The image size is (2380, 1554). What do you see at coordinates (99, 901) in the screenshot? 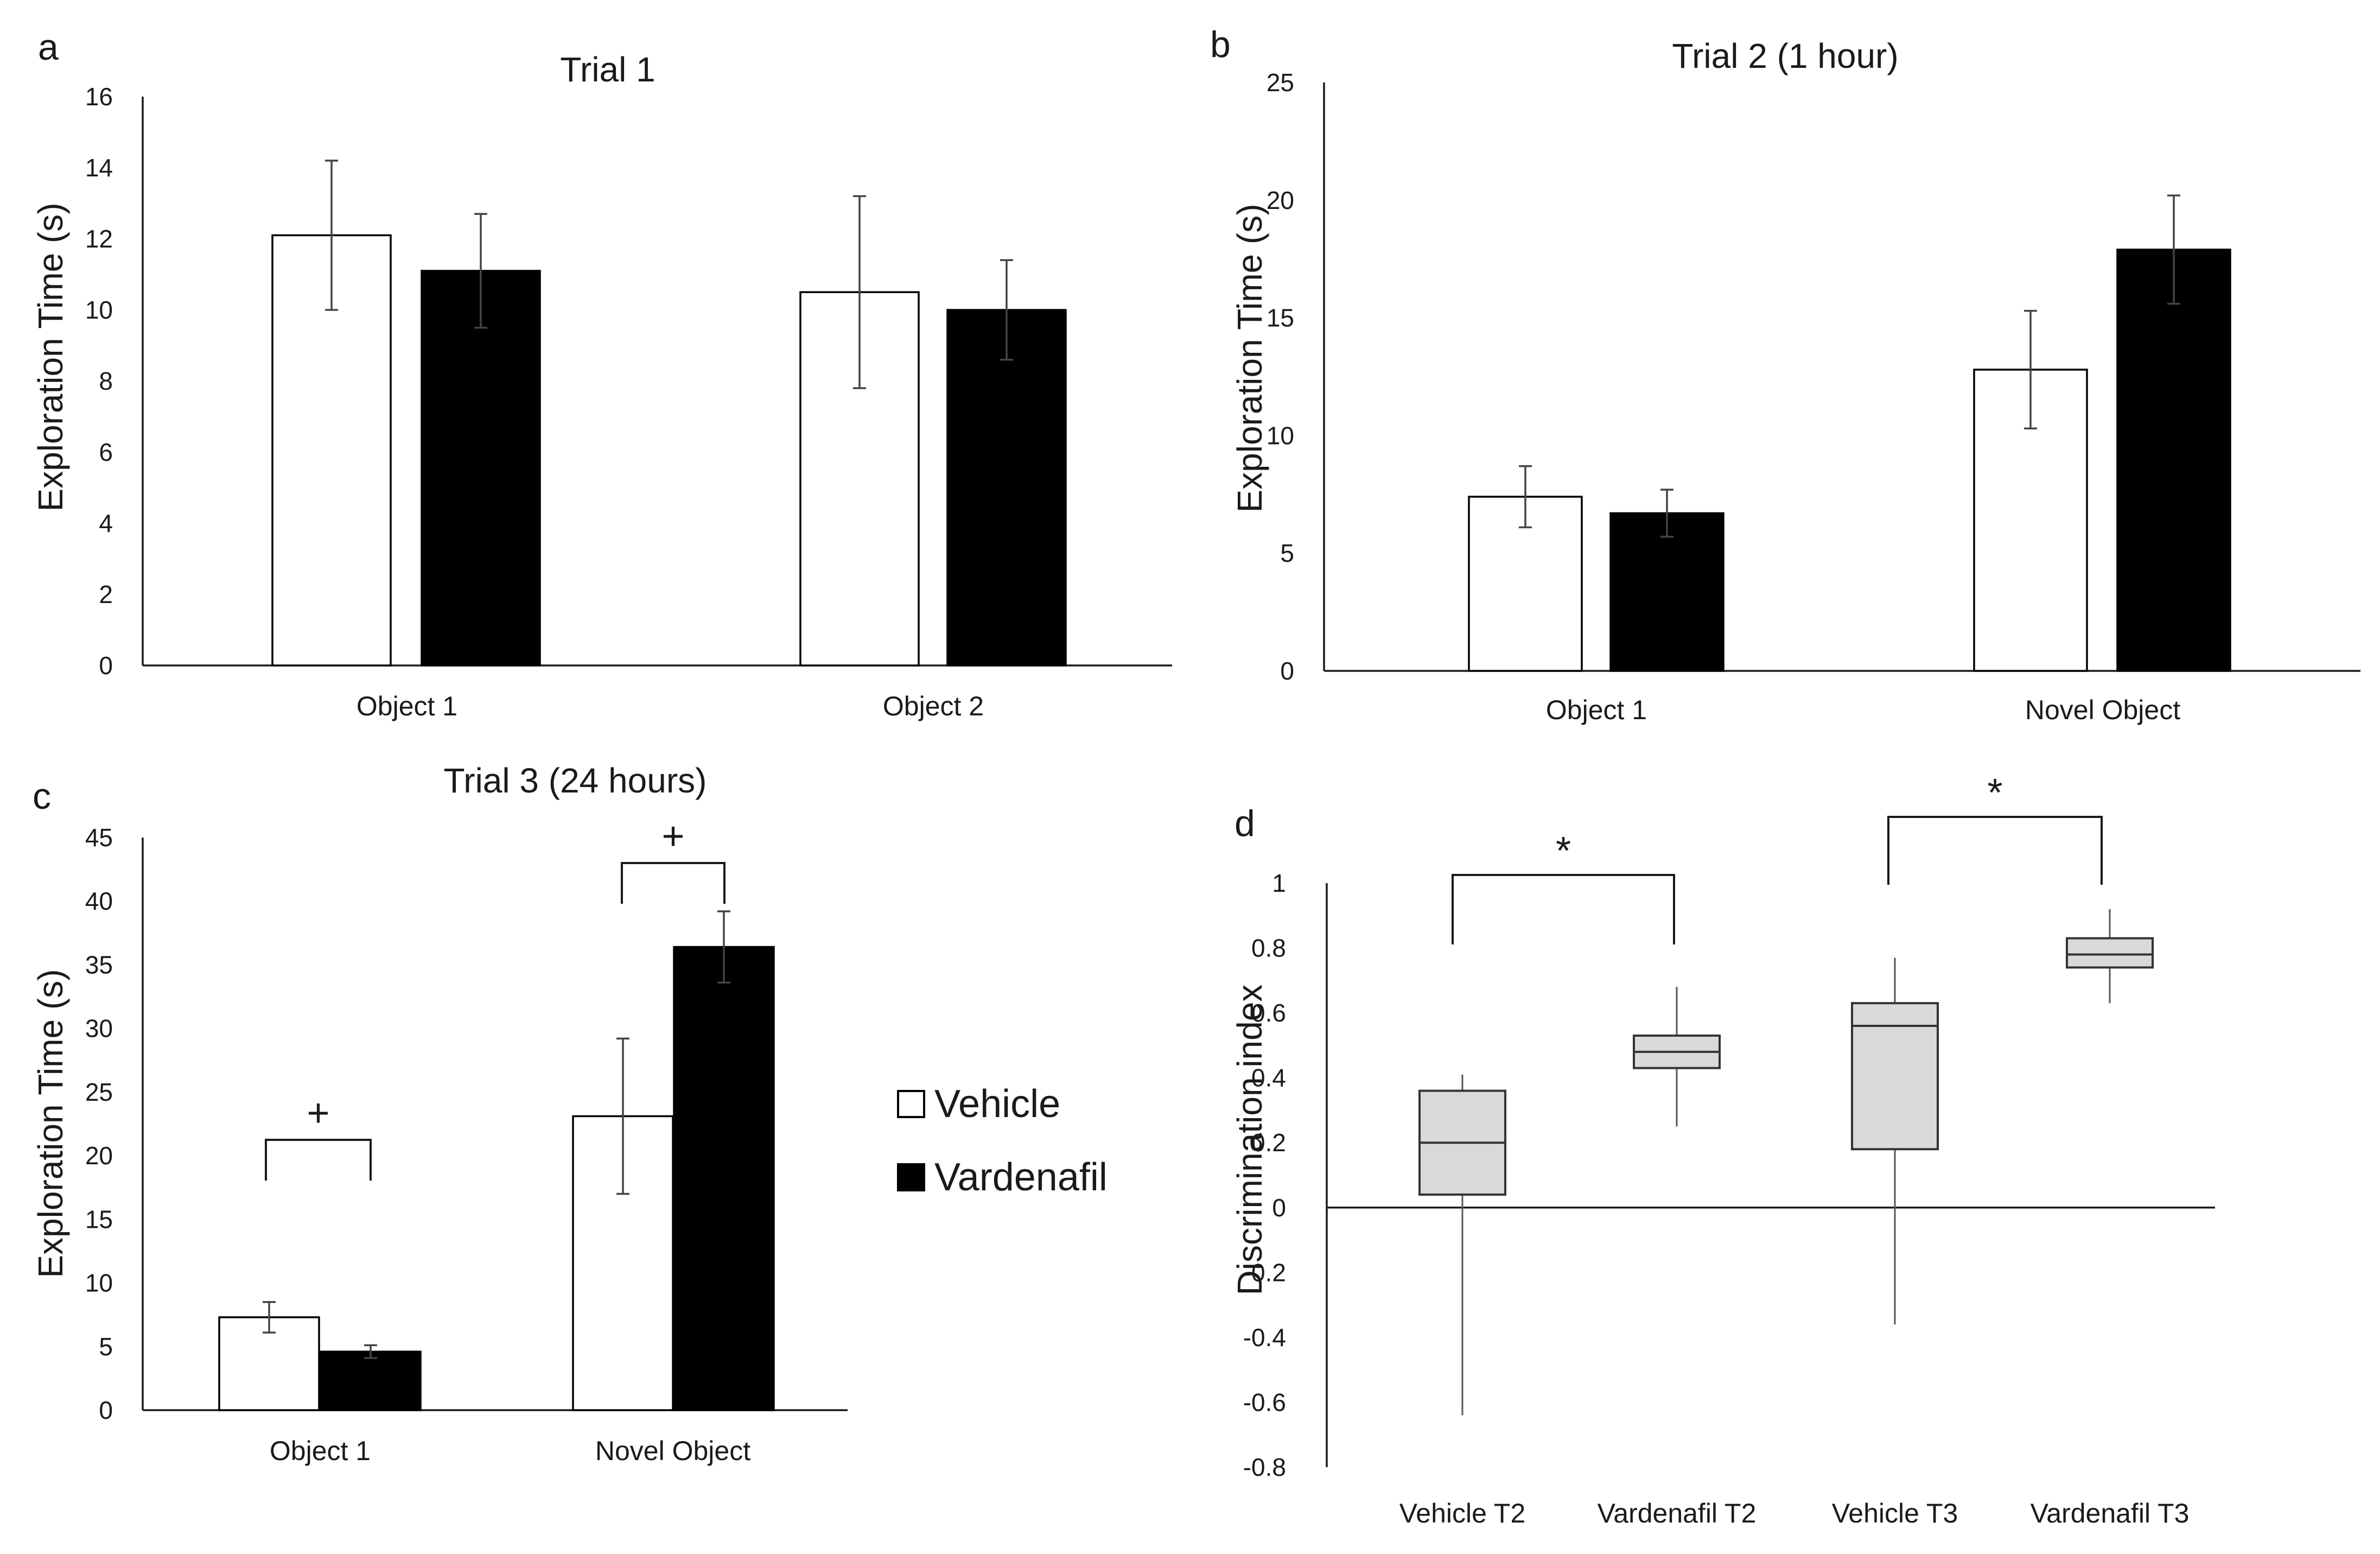
I see `y-tick-label: 40` at bounding box center [99, 901].